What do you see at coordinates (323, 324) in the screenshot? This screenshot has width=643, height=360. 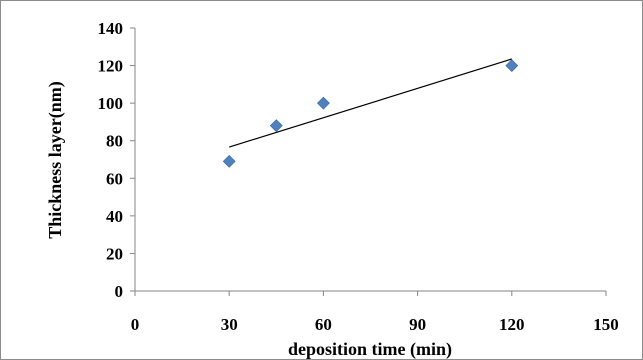 I see `x-tick-label: 60` at bounding box center [323, 324].